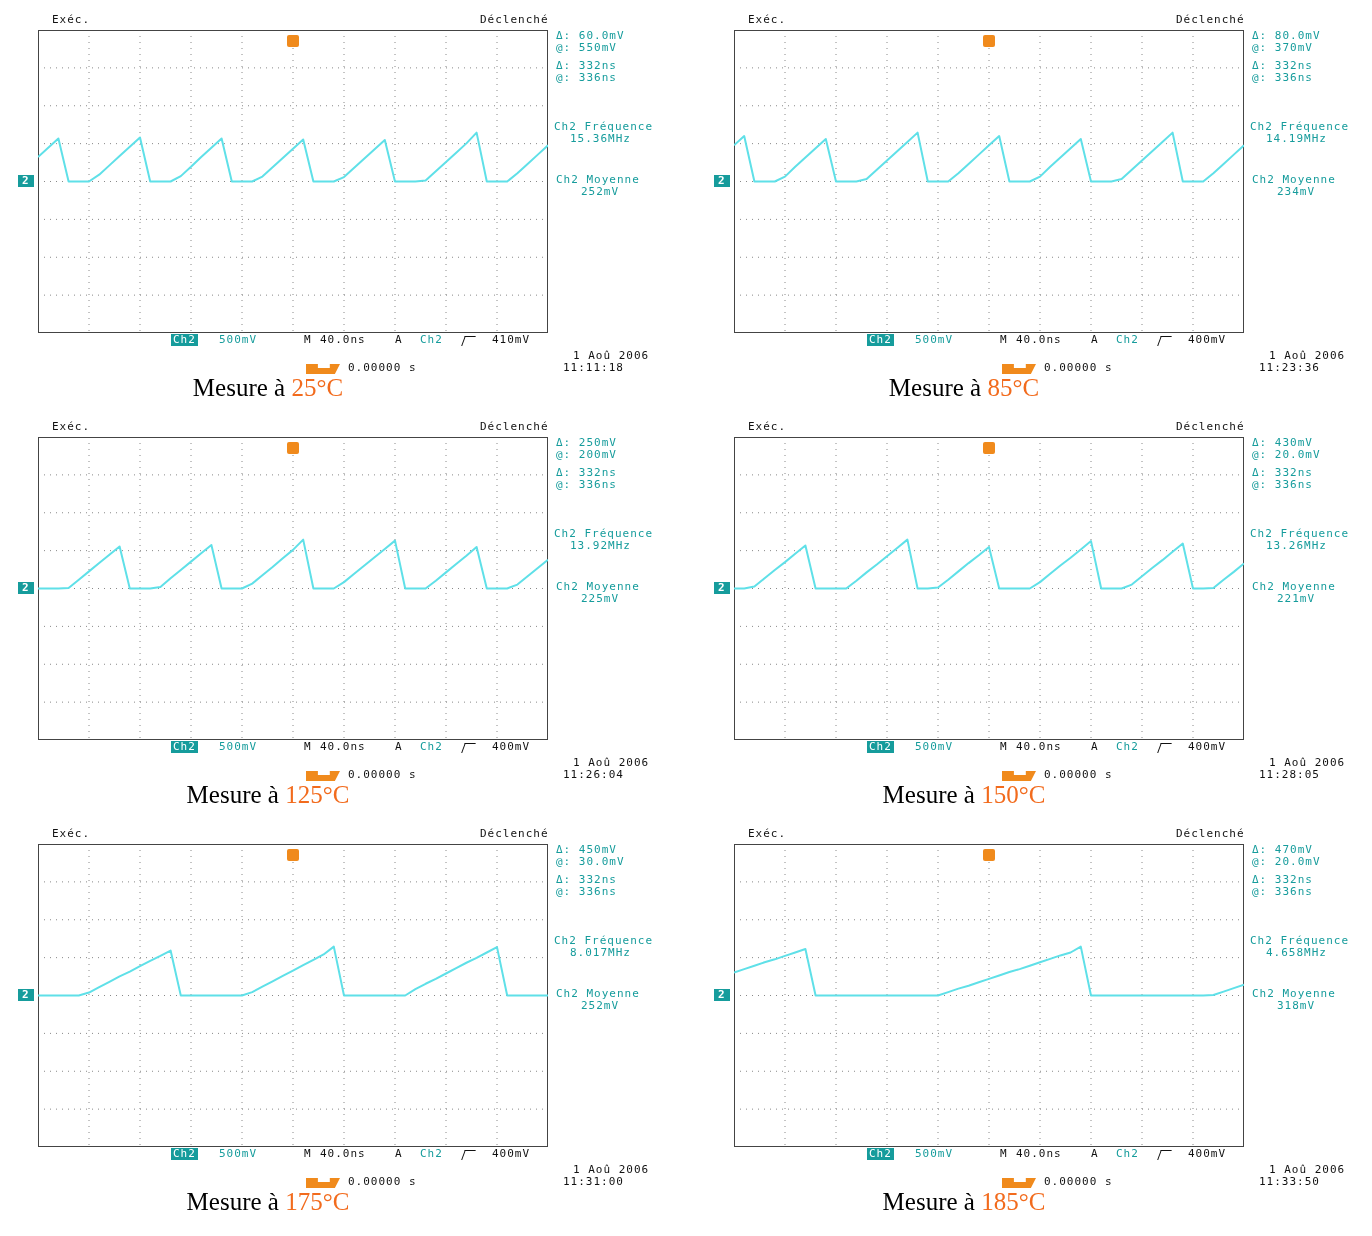  I want to click on text: @: 30.0mV, so click(590, 861).